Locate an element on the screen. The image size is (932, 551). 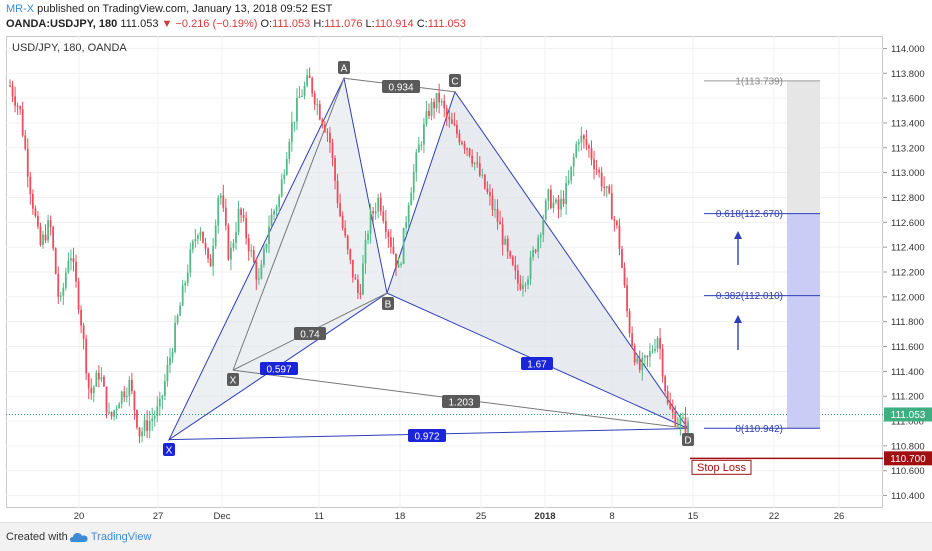
author-link: MR-X is located at coordinates (20, 9).